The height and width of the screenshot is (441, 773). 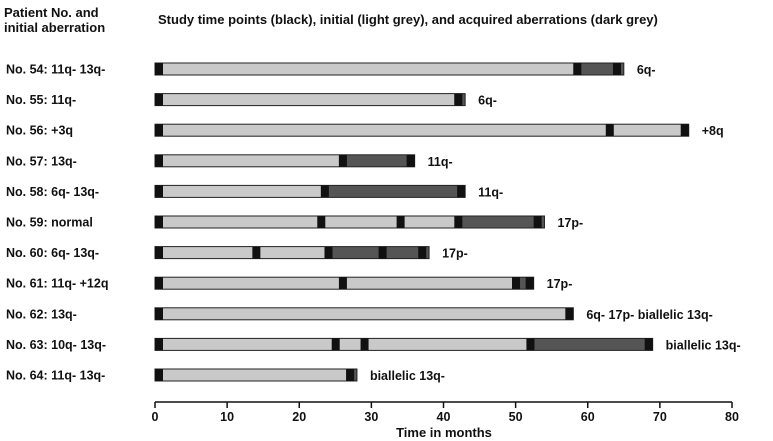 What do you see at coordinates (229, 161) in the screenshot?
I see `patient-row: No. 57: 13q- 11q-` at bounding box center [229, 161].